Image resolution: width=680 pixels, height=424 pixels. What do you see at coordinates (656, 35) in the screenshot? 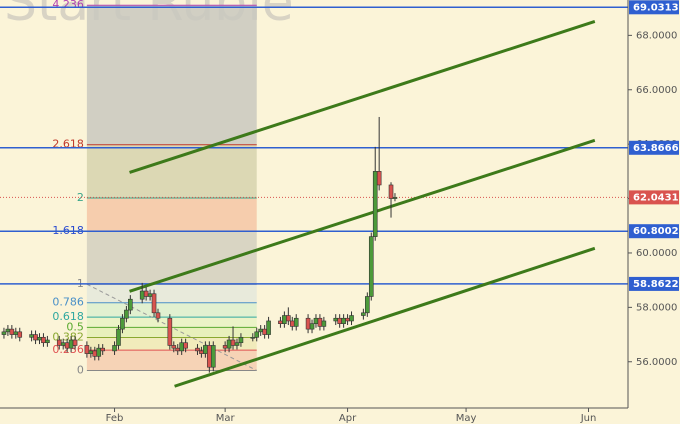
I see `y-tick-label: 68.0000` at bounding box center [656, 35].